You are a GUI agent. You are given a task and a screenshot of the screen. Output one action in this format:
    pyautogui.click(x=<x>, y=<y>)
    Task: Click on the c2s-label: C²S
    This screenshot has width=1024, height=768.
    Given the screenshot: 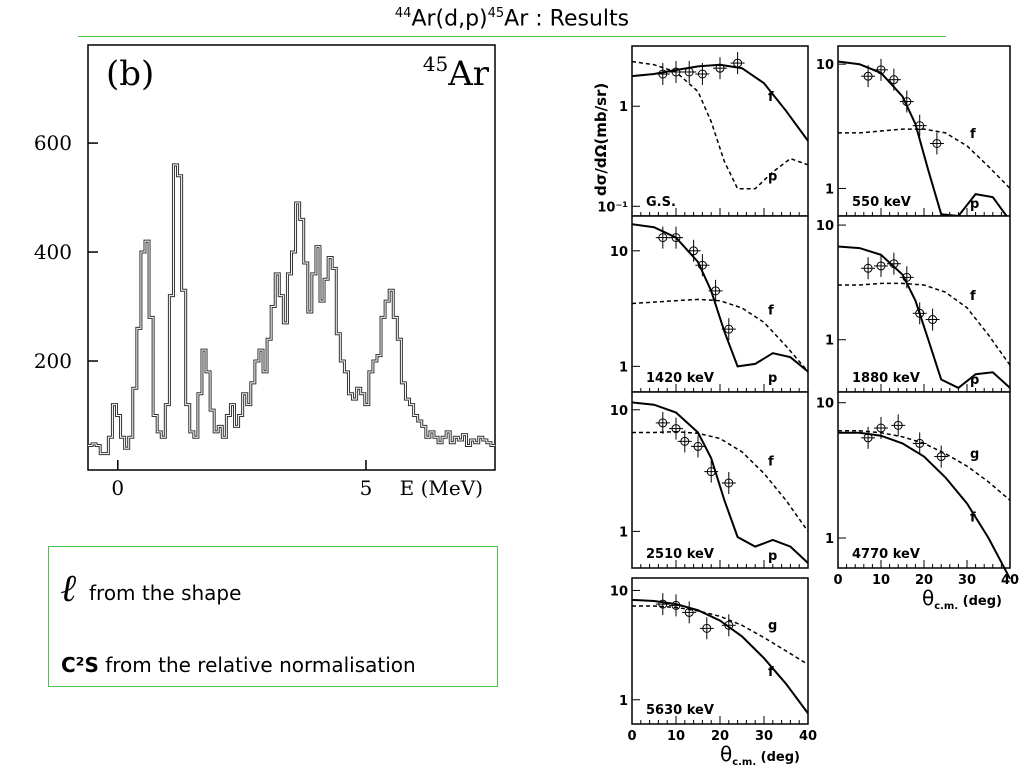 What is the action you would take?
    pyautogui.click(x=80, y=665)
    